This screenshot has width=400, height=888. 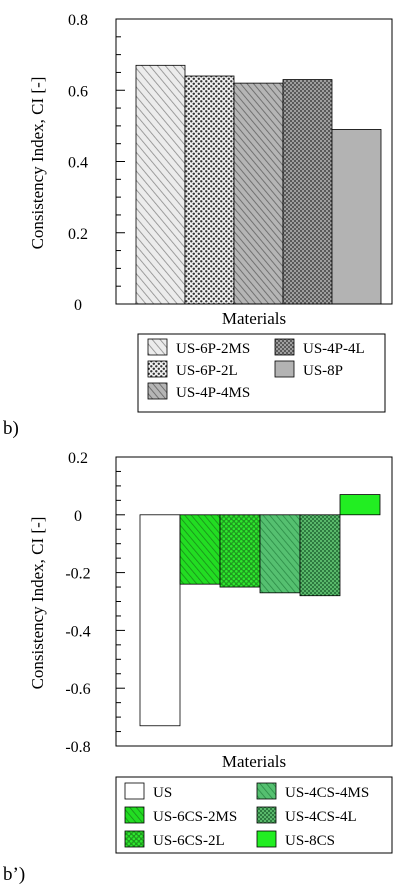 I want to click on bar-us-6cs-2ms, so click(x=200, y=549).